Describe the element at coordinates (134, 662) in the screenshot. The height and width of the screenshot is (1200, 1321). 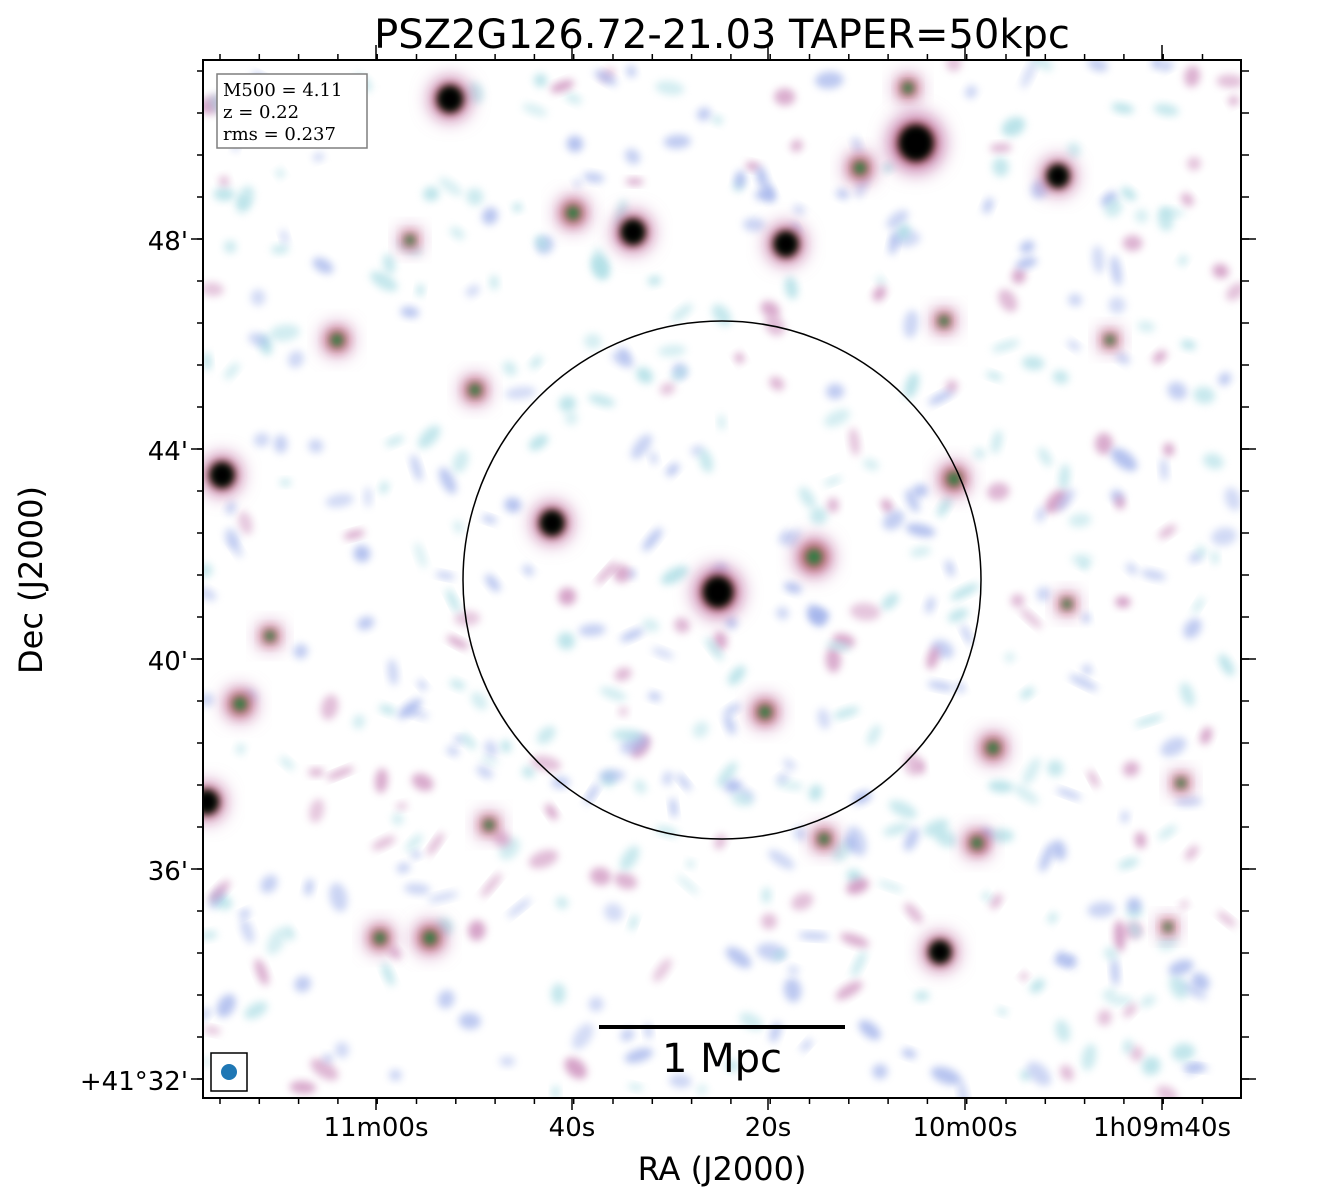
I see `dec-tick-labels: 48' 44' 40' 36' +41°32'` at that location.